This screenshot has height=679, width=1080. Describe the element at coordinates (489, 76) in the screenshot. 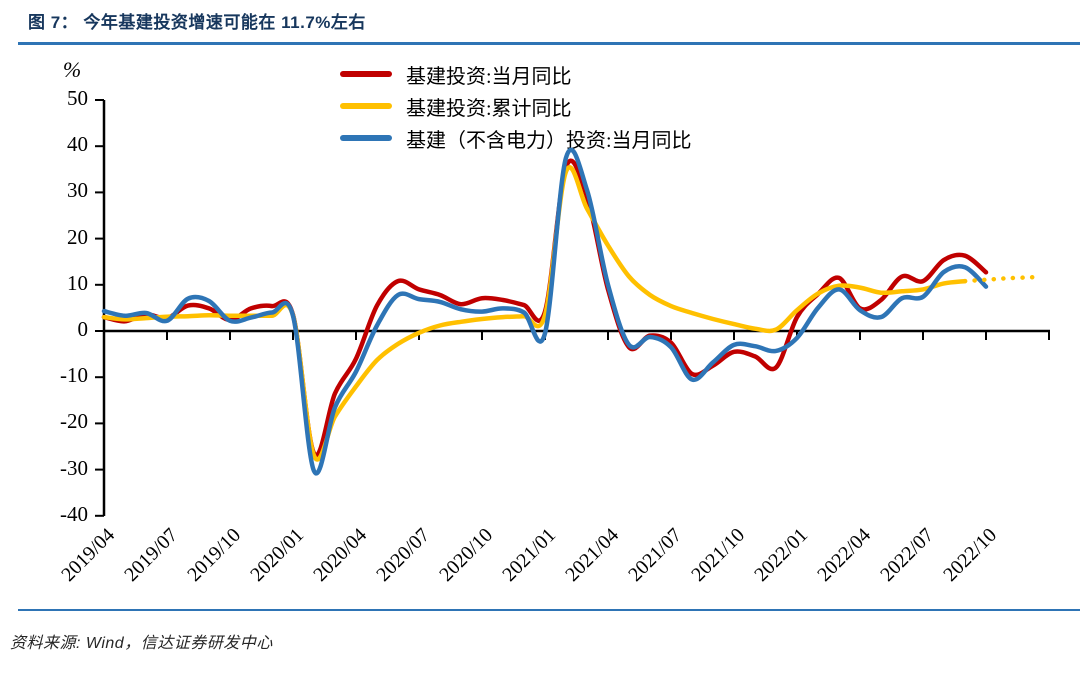

I see `legend-item-label: 基建投资:当月同比` at that location.